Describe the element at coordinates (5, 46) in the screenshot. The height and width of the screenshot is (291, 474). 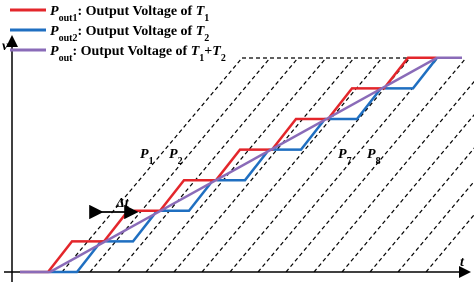
I see `y-axis-label: v` at that location.